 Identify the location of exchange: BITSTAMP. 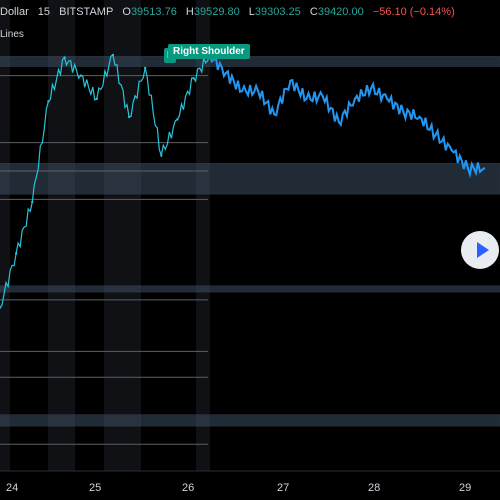
(86, 12).